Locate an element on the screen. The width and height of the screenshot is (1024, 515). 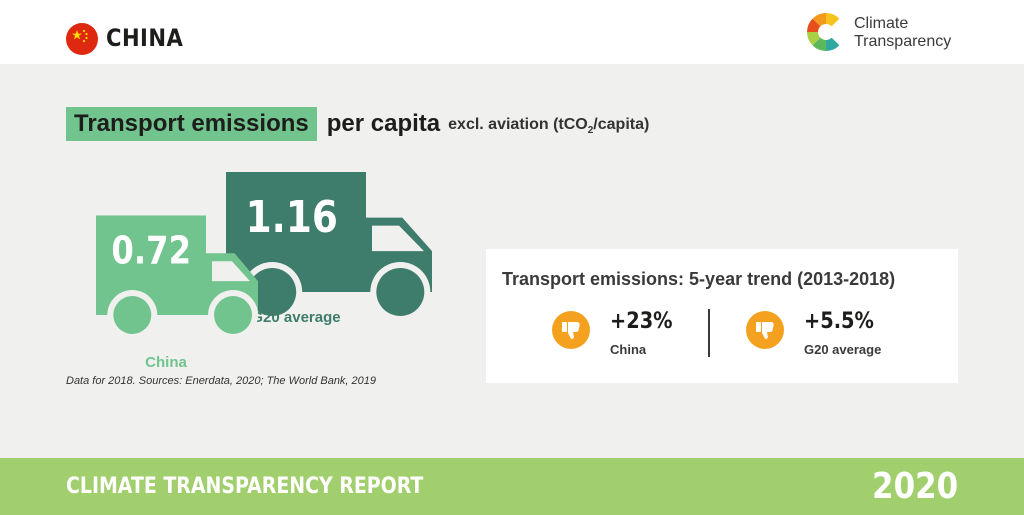
category-label-g20: G20 average is located at coordinates (295, 317).